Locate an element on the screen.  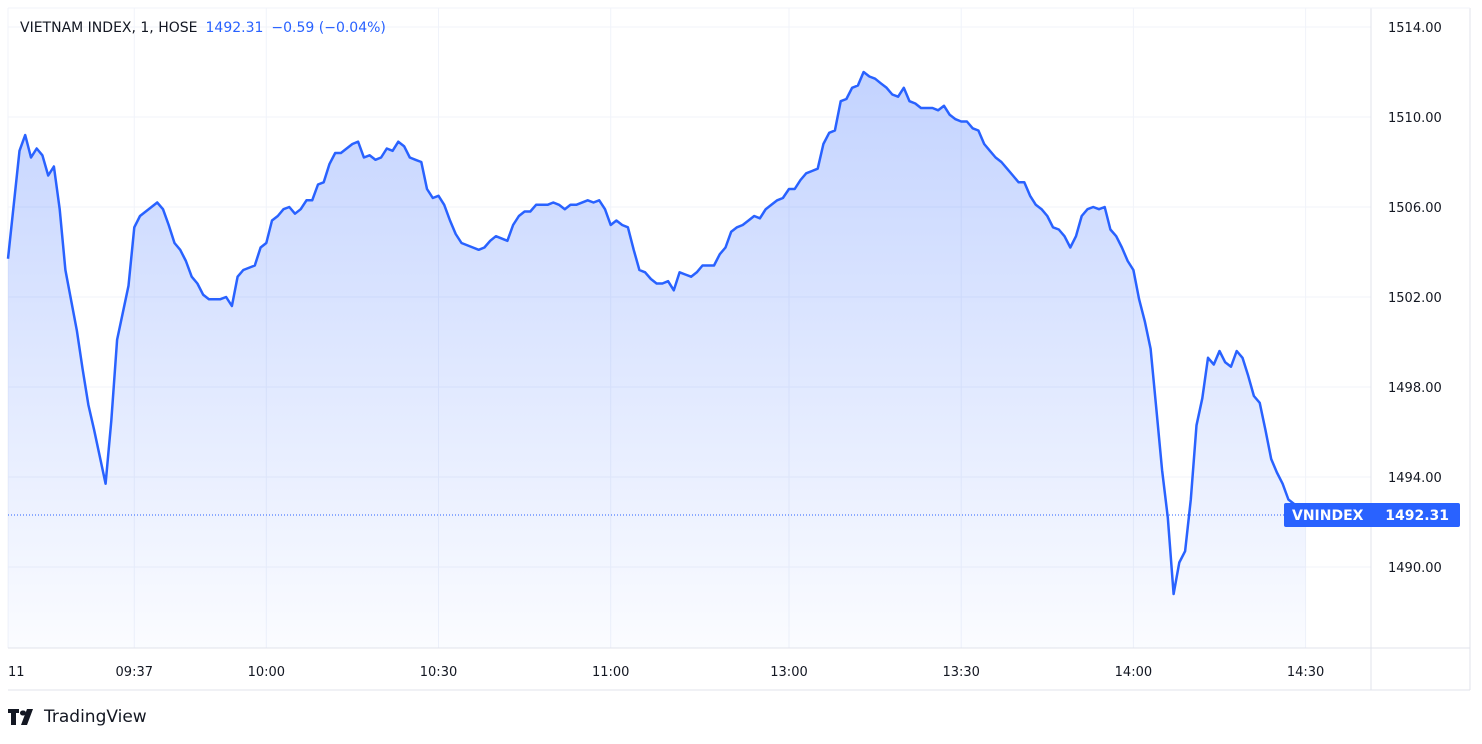
x-tick-label: 14:00 is located at coordinates (1133, 672).